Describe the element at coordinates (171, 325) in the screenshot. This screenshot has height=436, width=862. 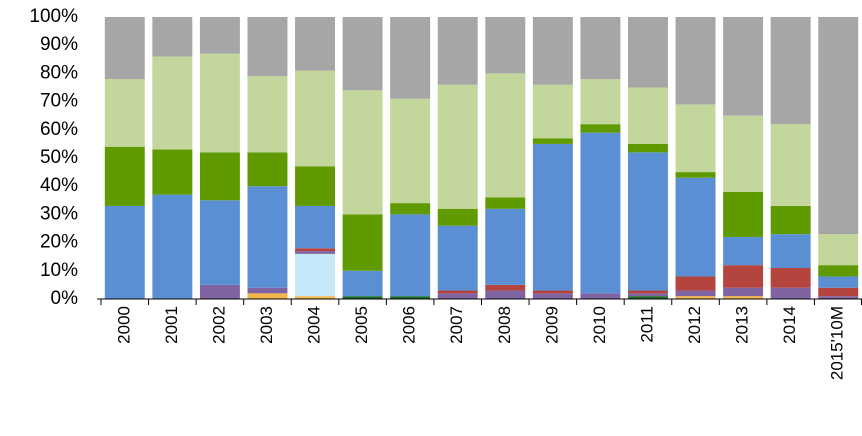
I see `x-tick-label: 2001` at that location.